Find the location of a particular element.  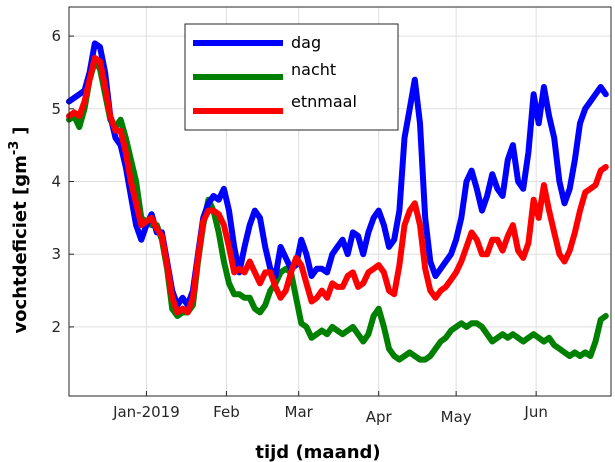

y-tick-label: 3 is located at coordinates (56, 254).